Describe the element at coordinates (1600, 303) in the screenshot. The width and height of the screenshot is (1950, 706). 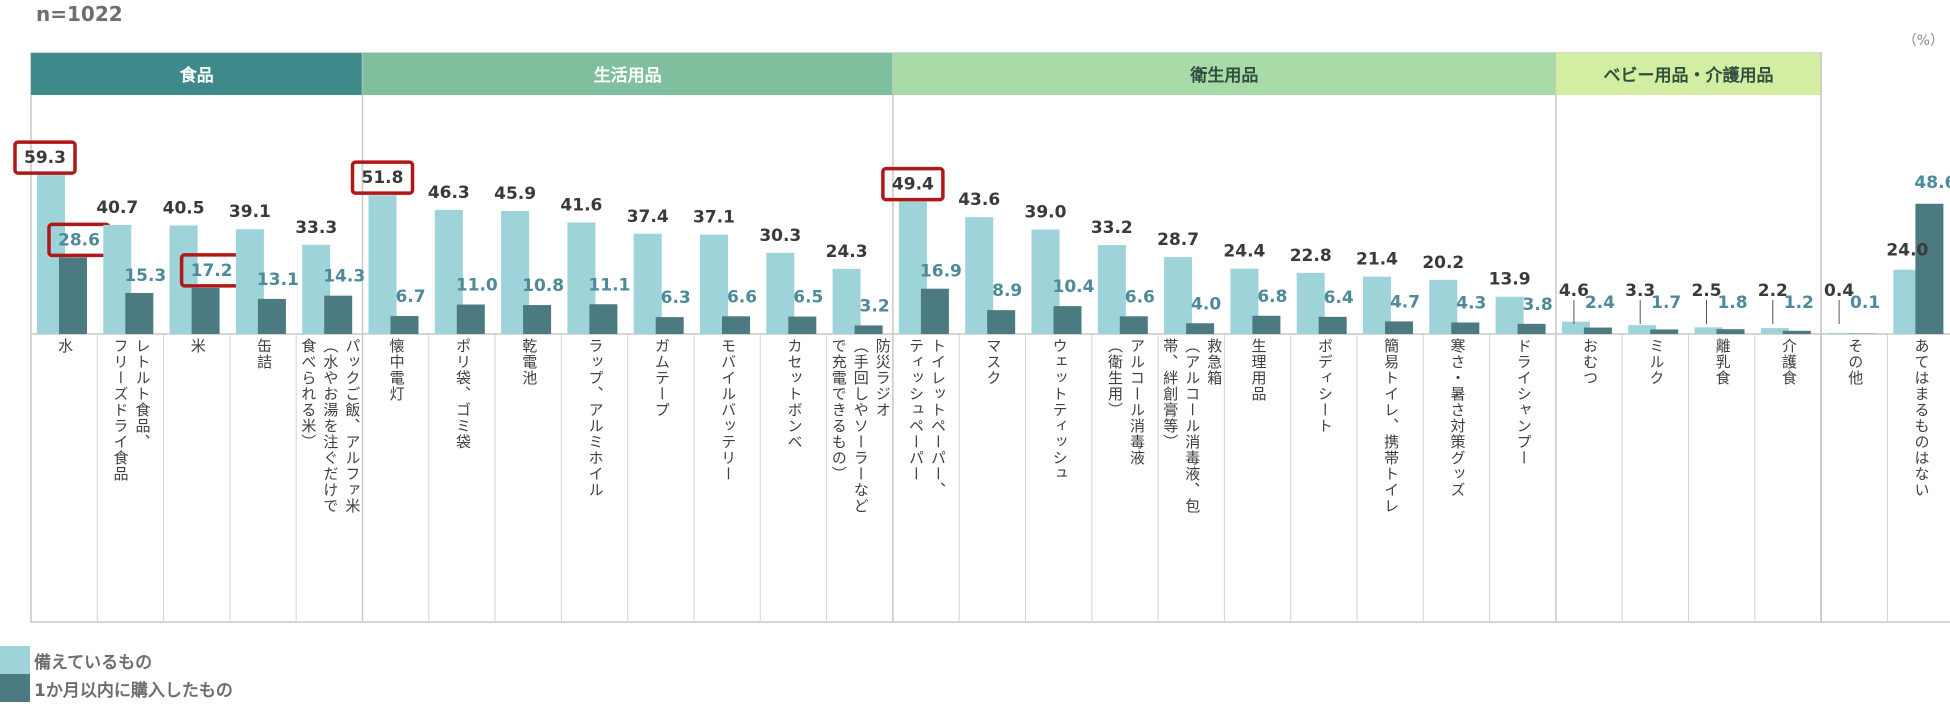
I see `value-label-bought: 2.4` at that location.